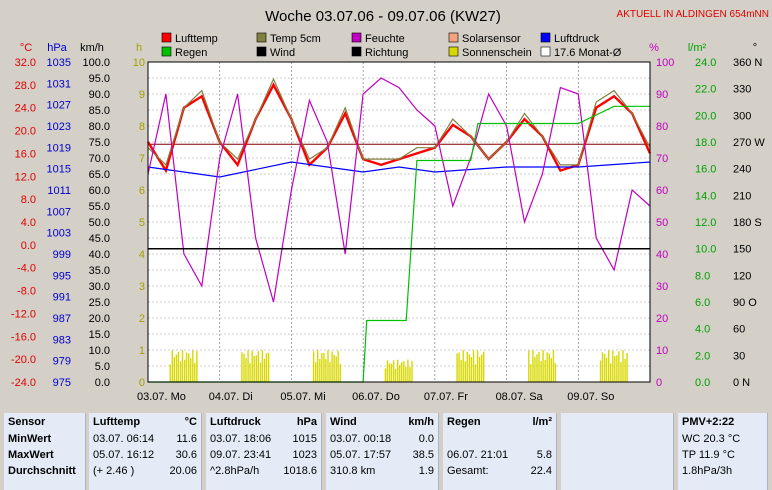  I want to click on x-label-5: 08.07. Sa, so click(520, 397).